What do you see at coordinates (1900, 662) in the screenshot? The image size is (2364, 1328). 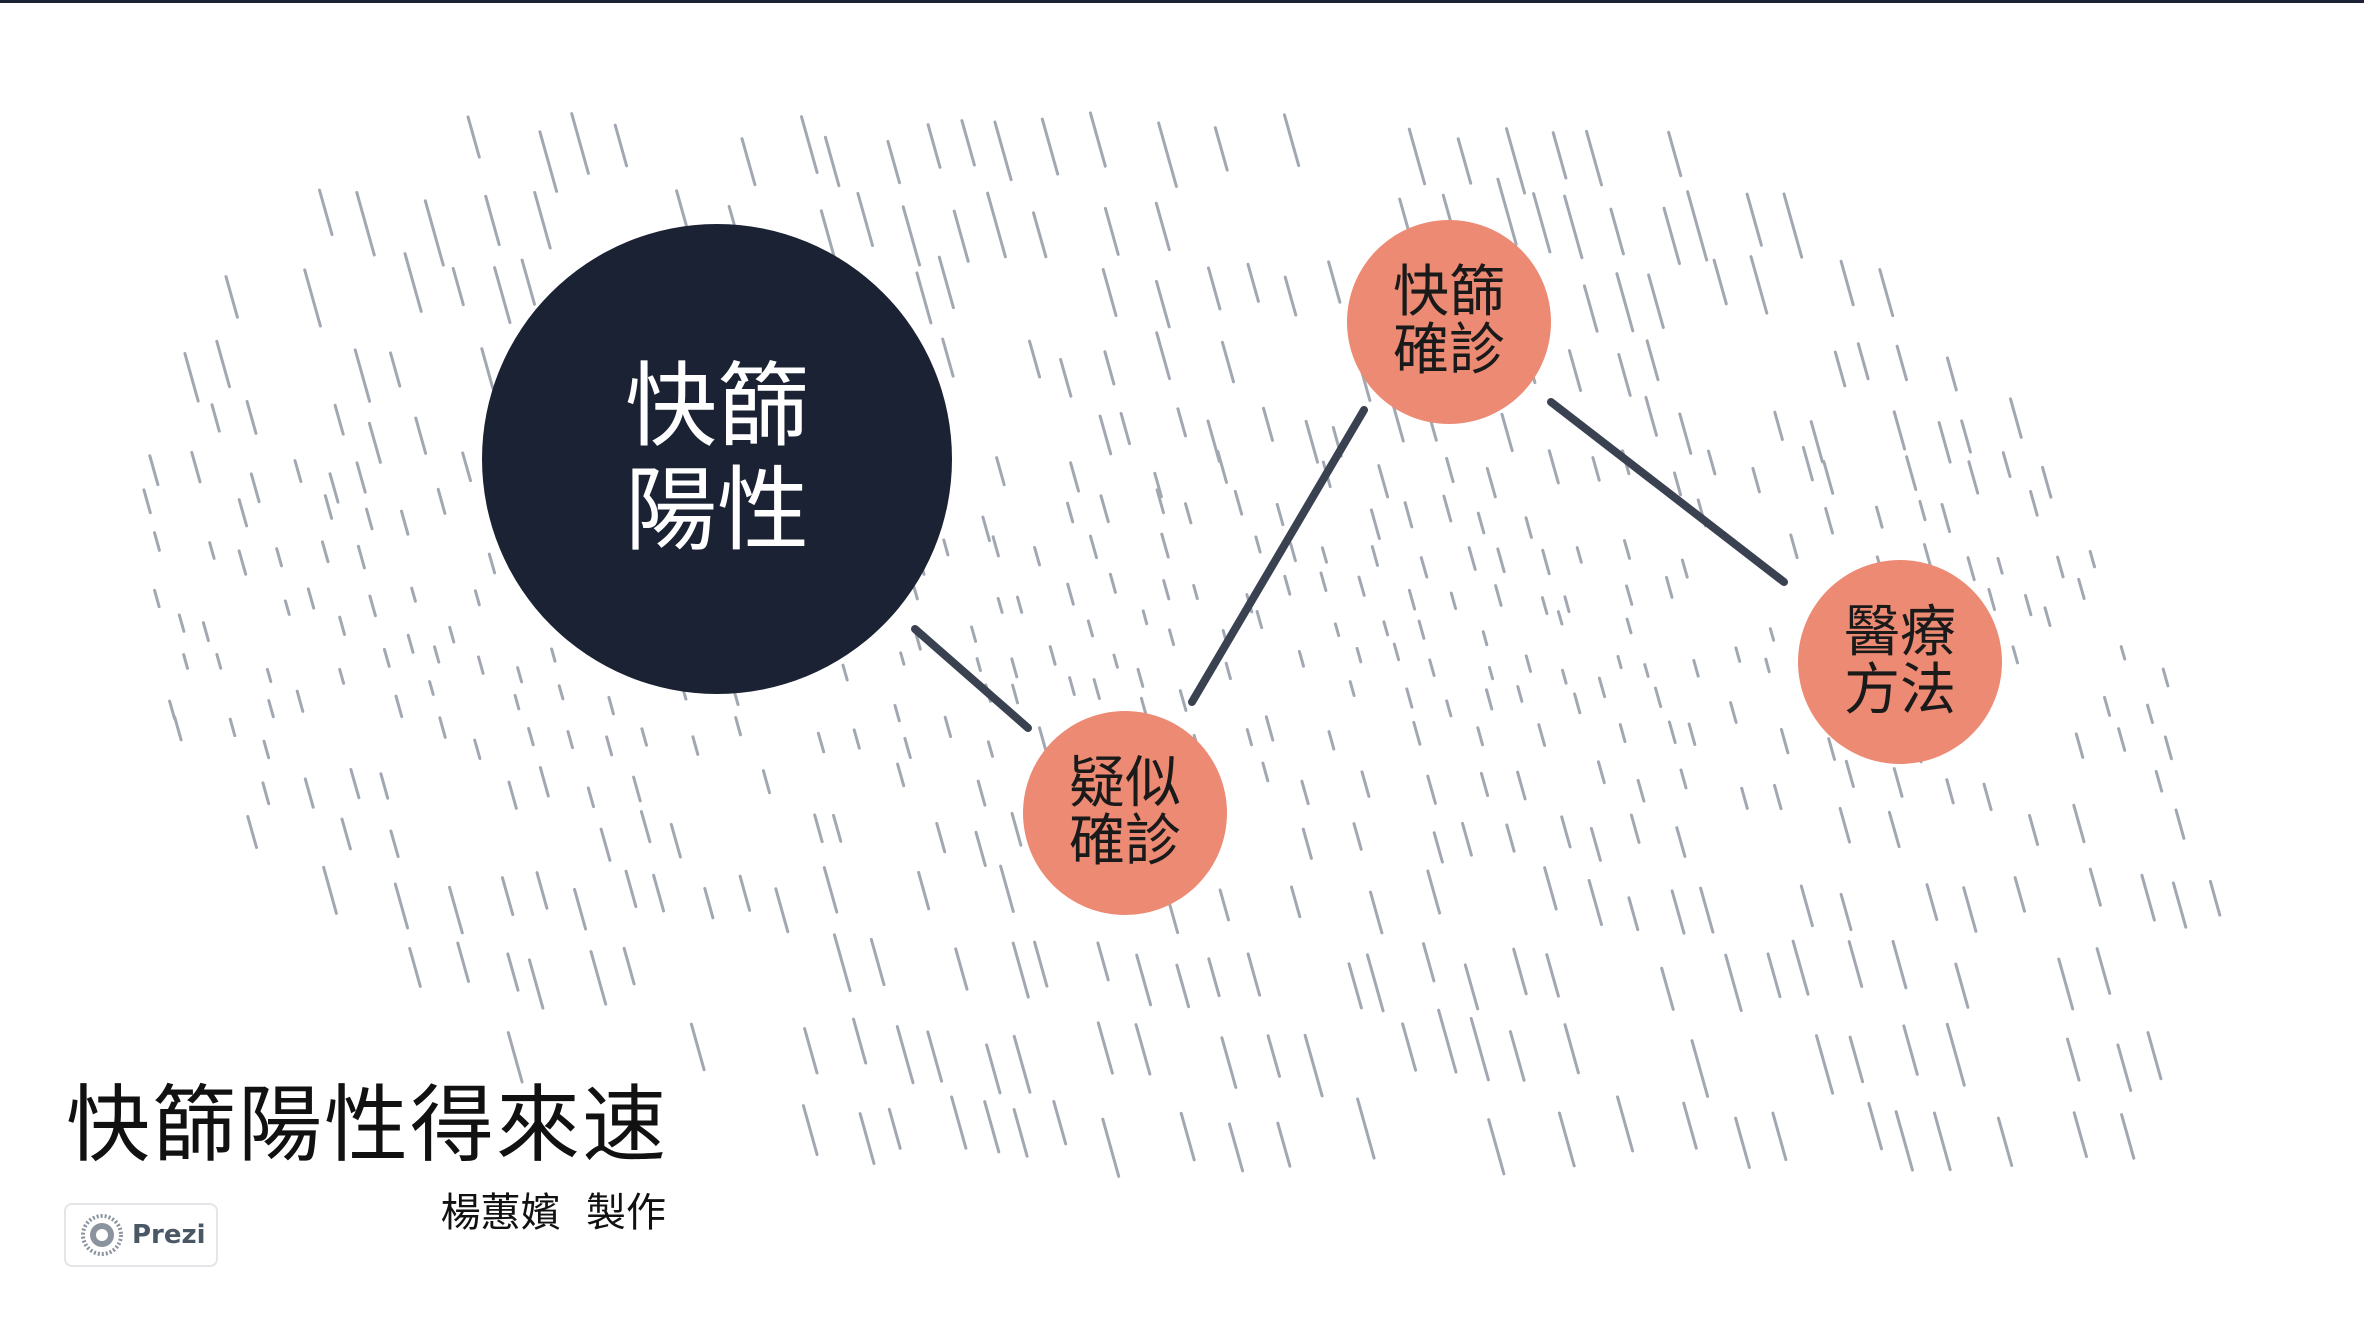 I see `node-medical-treatment: 醫療 方法` at bounding box center [1900, 662].